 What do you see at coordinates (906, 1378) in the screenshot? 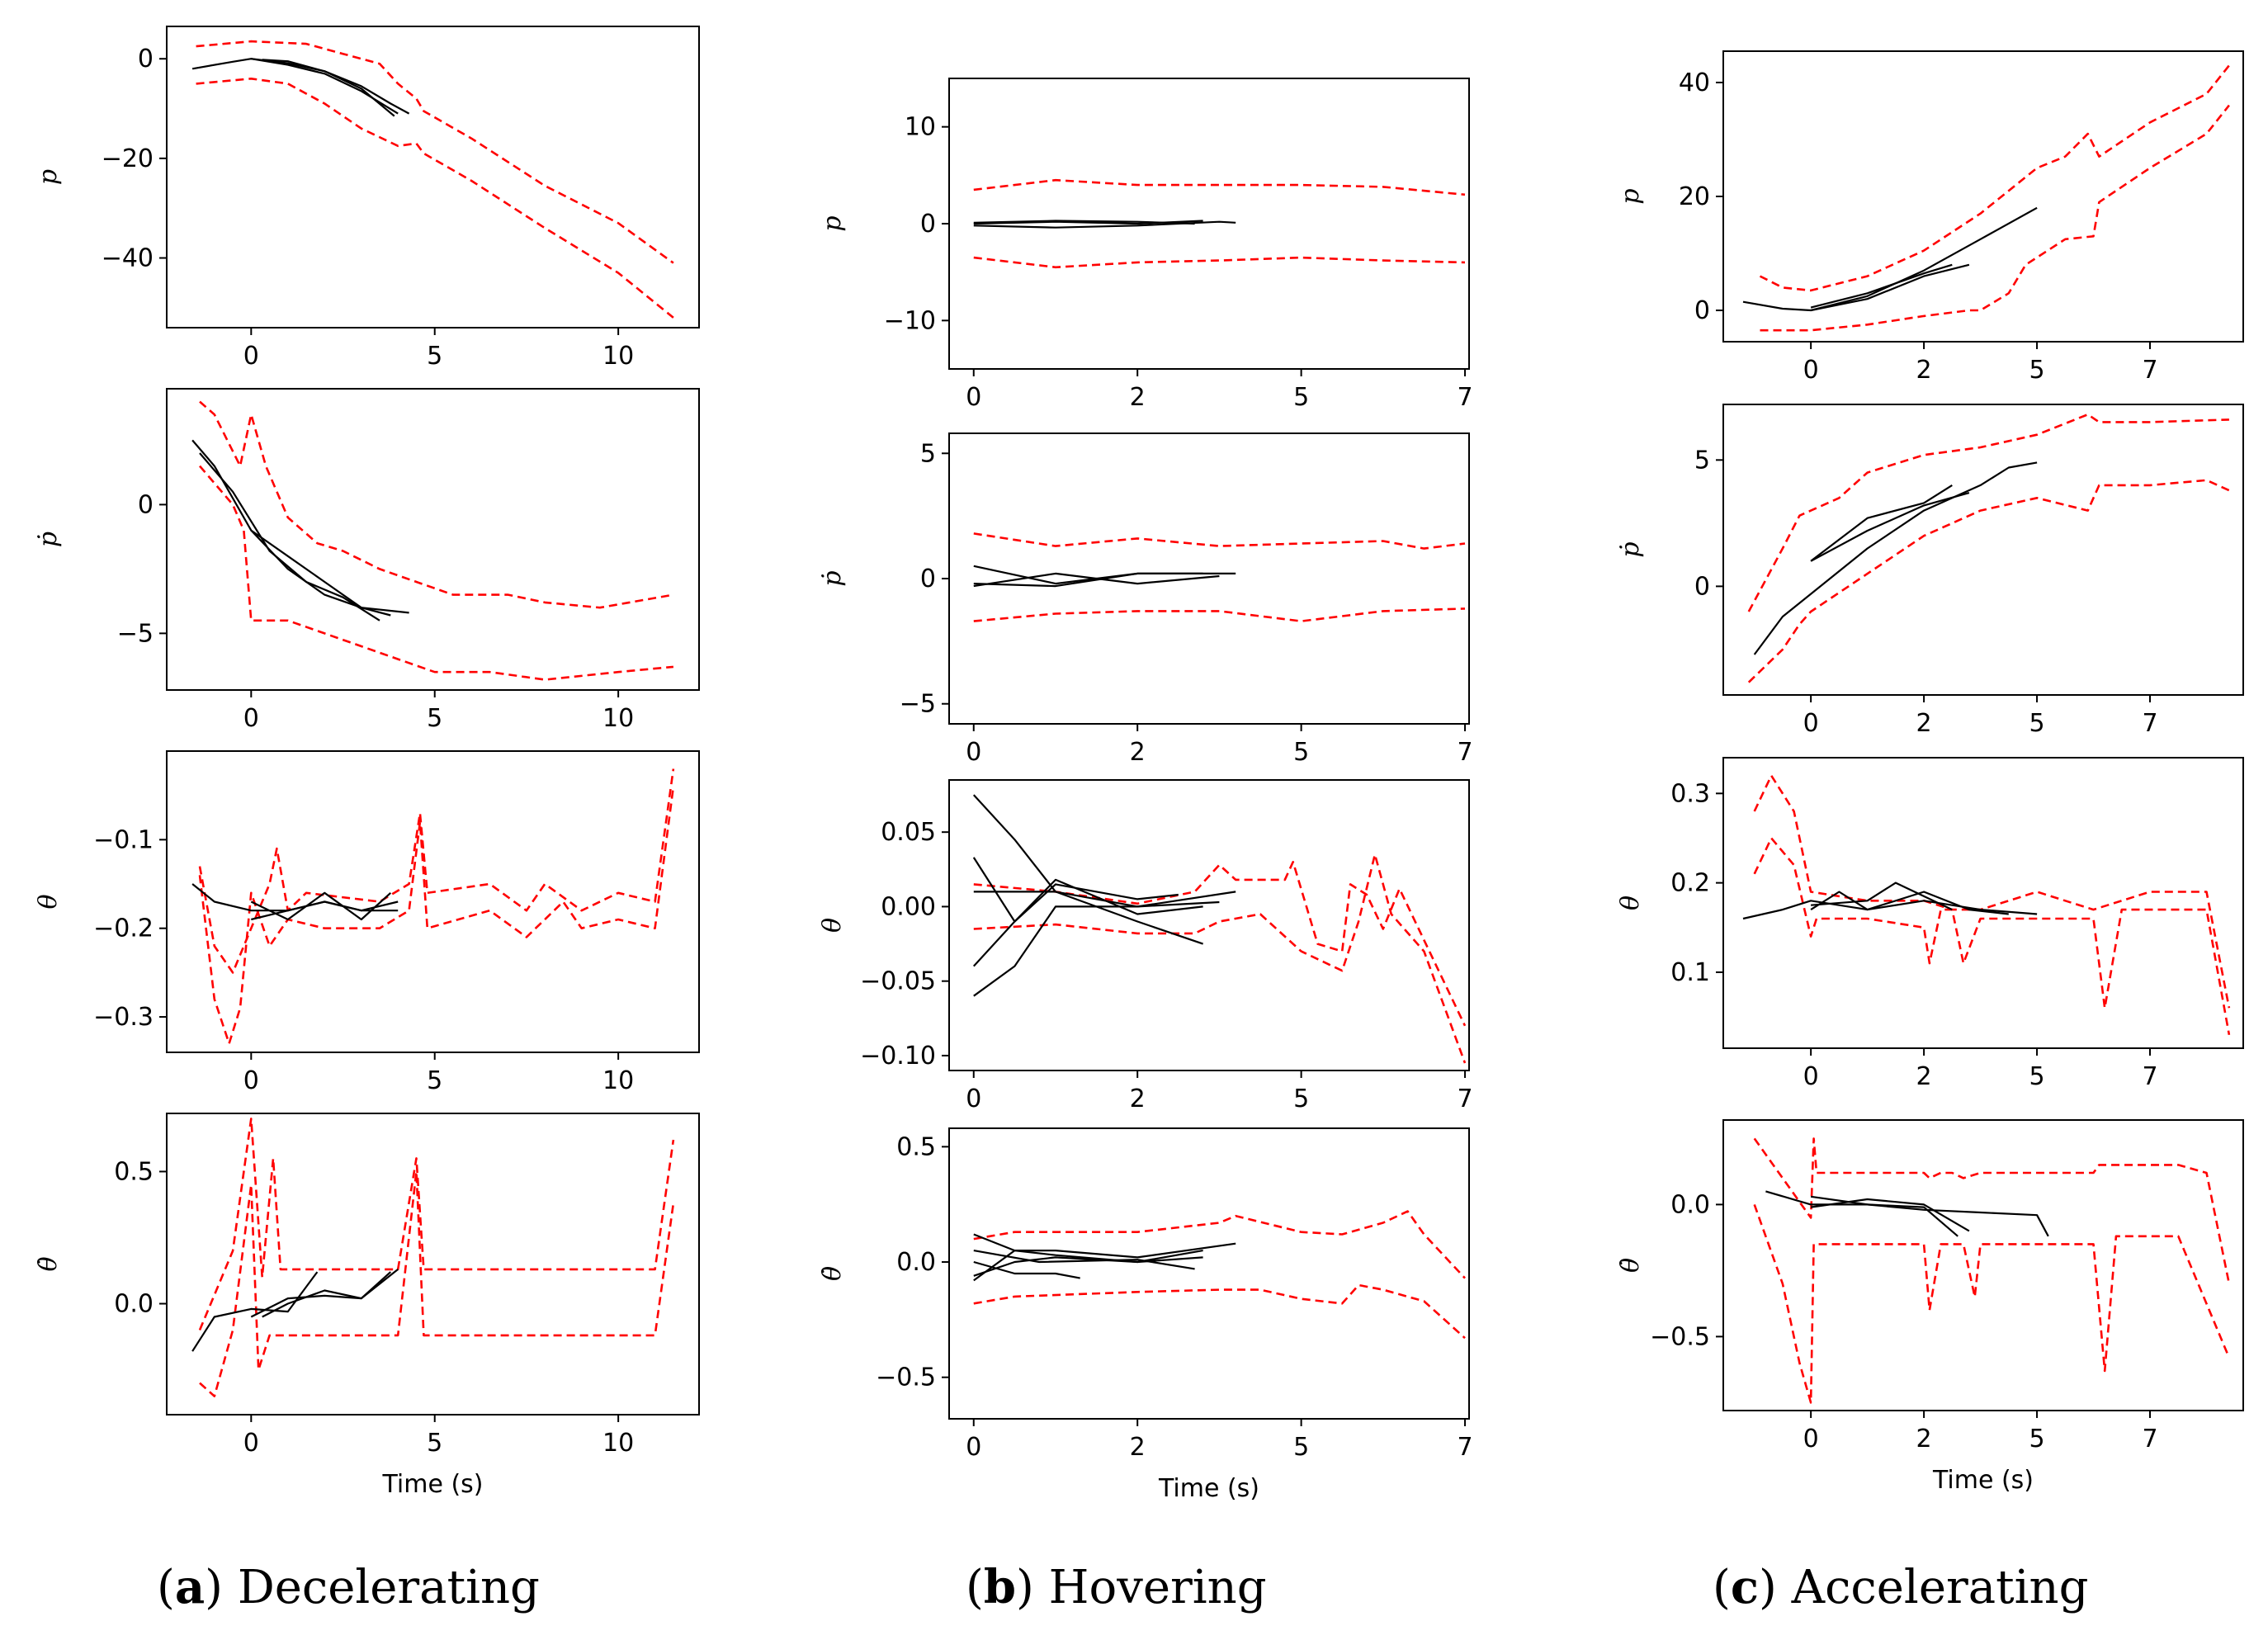
I see `y-tick-label: −0.5` at bounding box center [906, 1378].